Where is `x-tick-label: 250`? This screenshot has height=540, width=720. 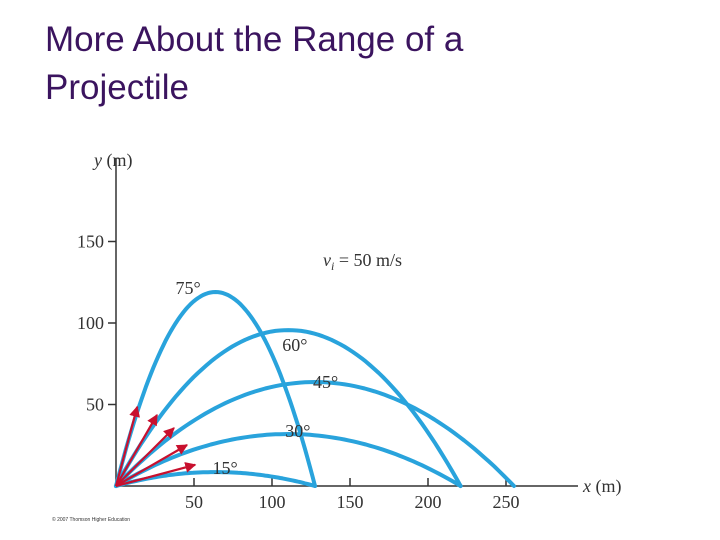 x-tick-label: 250 is located at coordinates (506, 502).